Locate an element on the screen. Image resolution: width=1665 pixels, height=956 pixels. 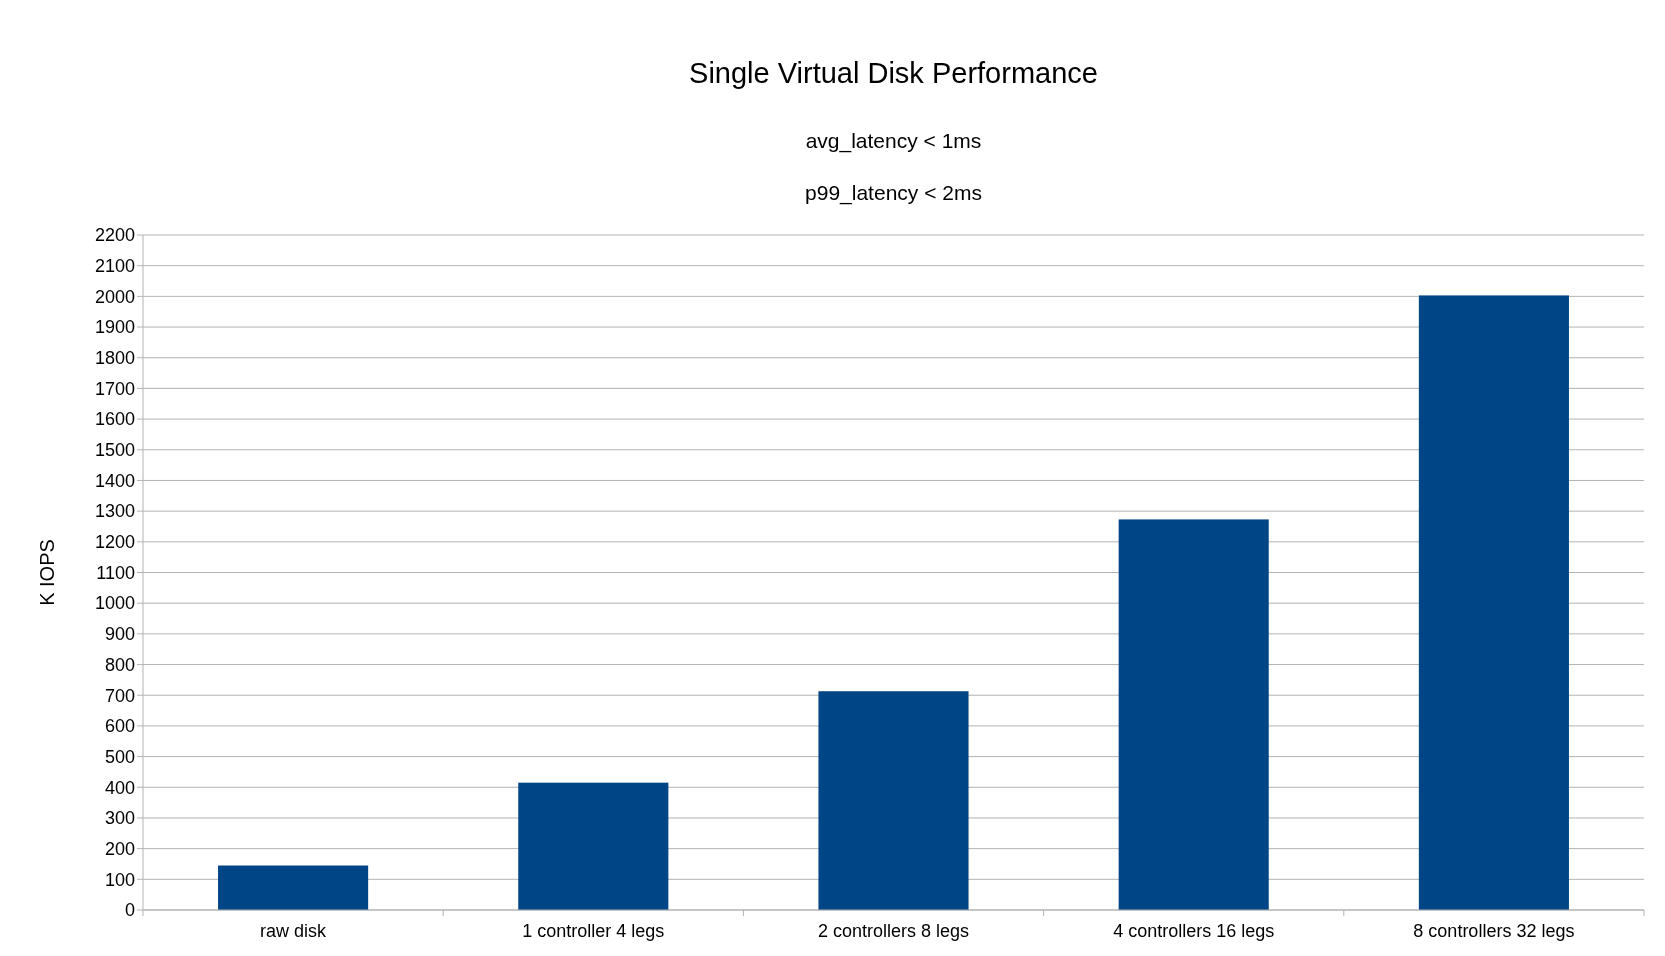
y-tick-label: 900 is located at coordinates (119, 634).